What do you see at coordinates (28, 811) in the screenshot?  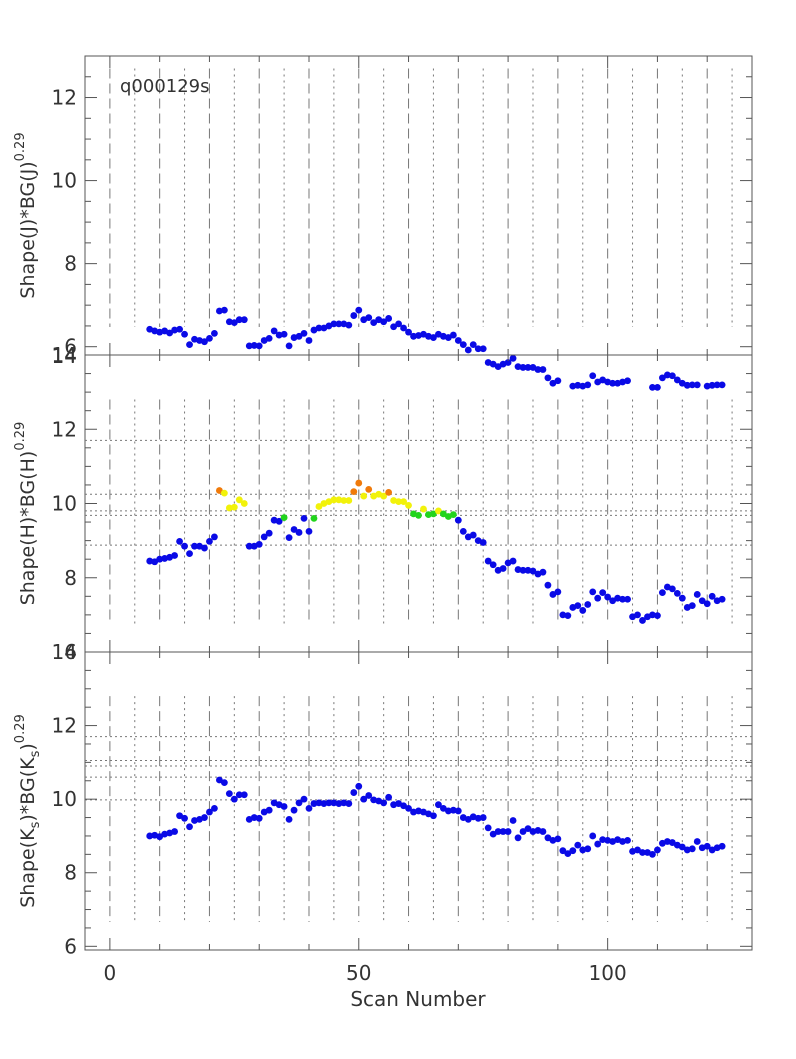 I see `y-axis-label: Shape(Ks)*BG(Ks)0.29` at bounding box center [28, 811].